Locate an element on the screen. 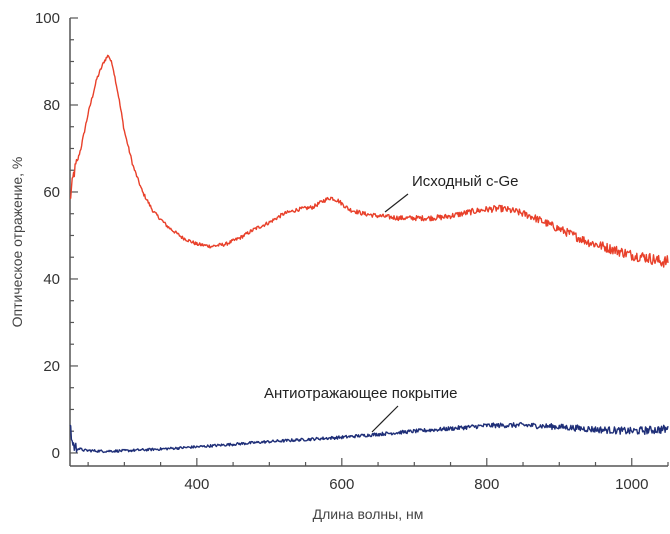 Image resolution: width=670 pixels, height=534 pixels. x-tick-label: 400 is located at coordinates (196, 484).